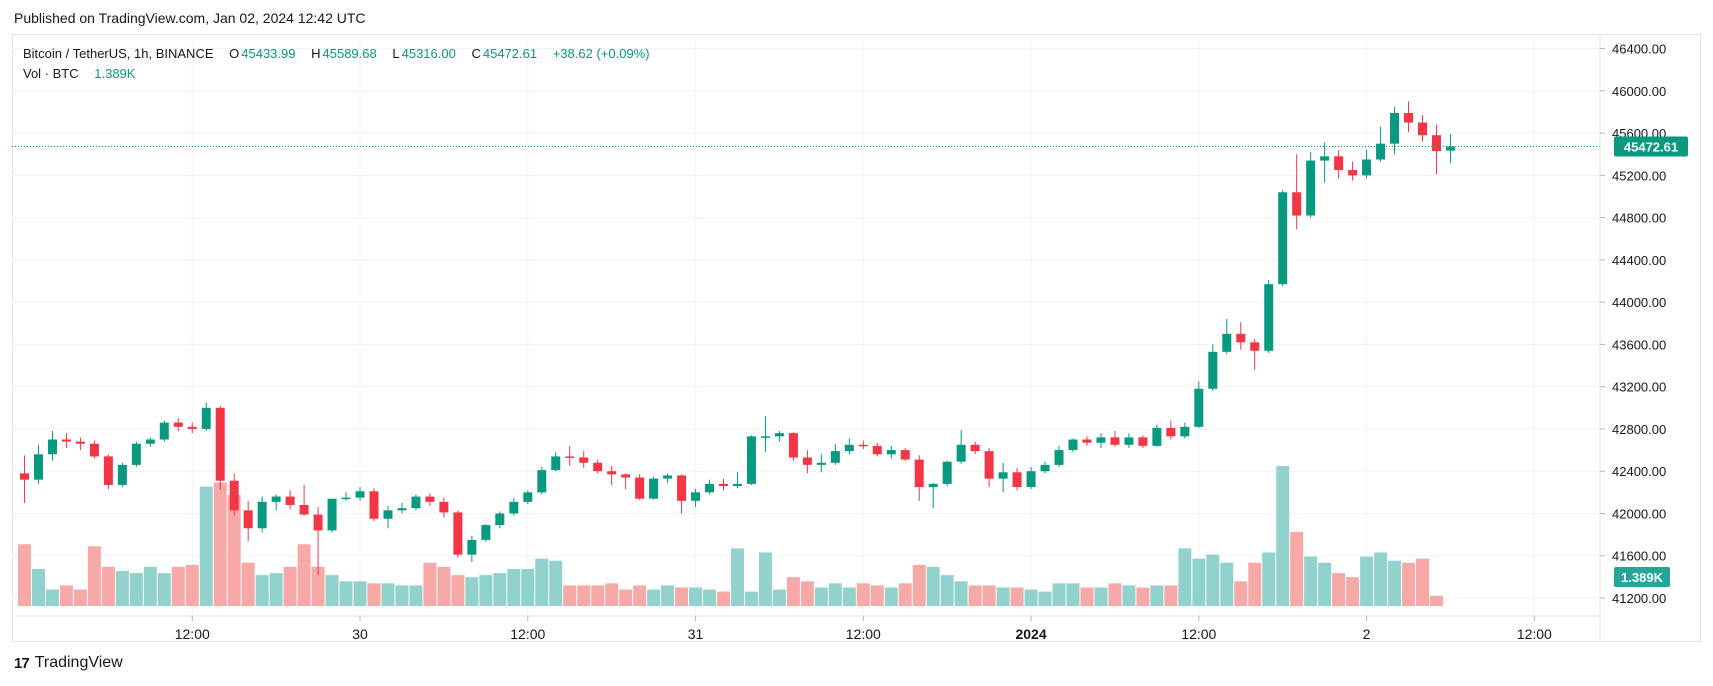 This screenshot has width=1713, height=686. What do you see at coordinates (337, 74) in the screenshot?
I see `legend-volume-row: Vol · BTC 1.389K` at bounding box center [337, 74].